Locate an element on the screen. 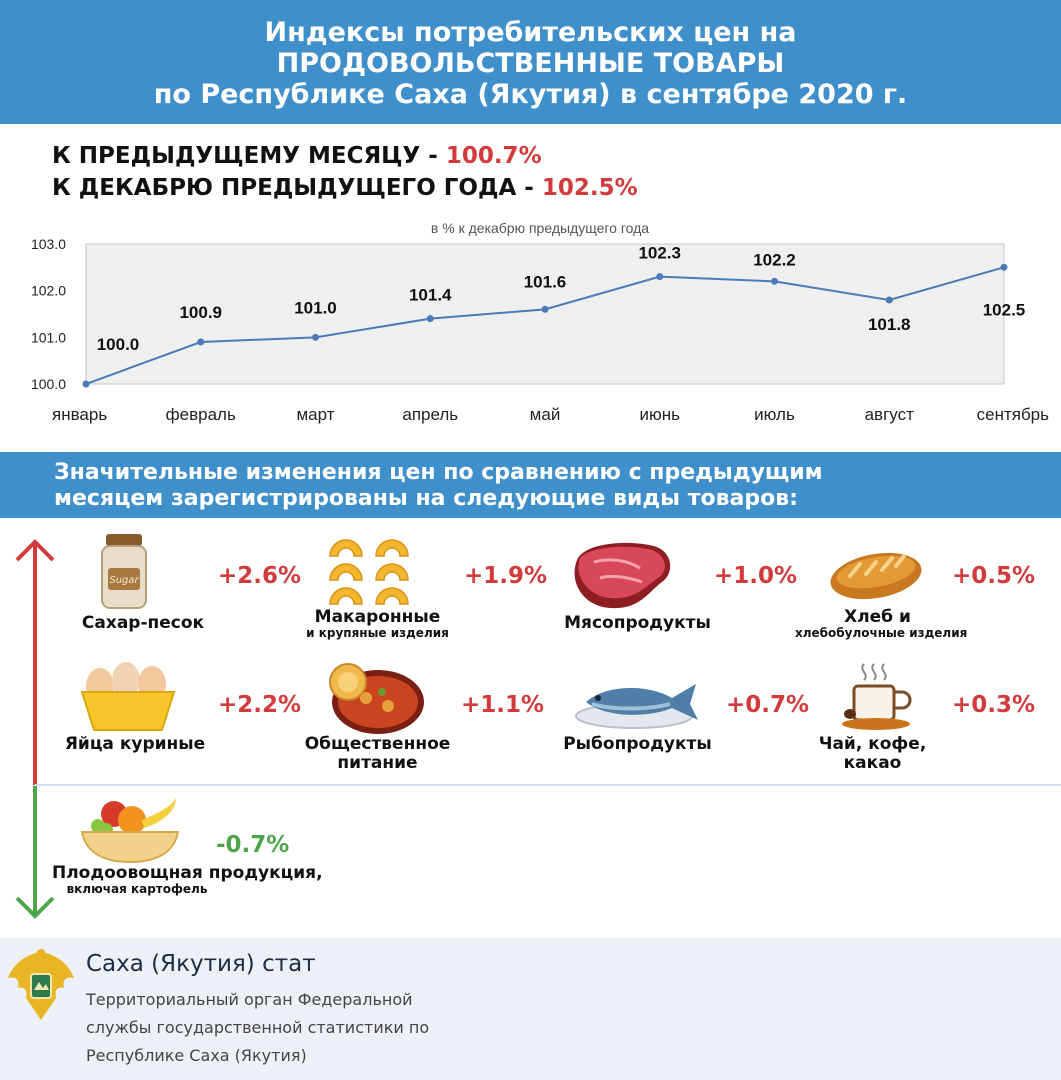 The height and width of the screenshot is (1080, 1061). tea-coffee-change-value: +0.3% is located at coordinates (994, 705).